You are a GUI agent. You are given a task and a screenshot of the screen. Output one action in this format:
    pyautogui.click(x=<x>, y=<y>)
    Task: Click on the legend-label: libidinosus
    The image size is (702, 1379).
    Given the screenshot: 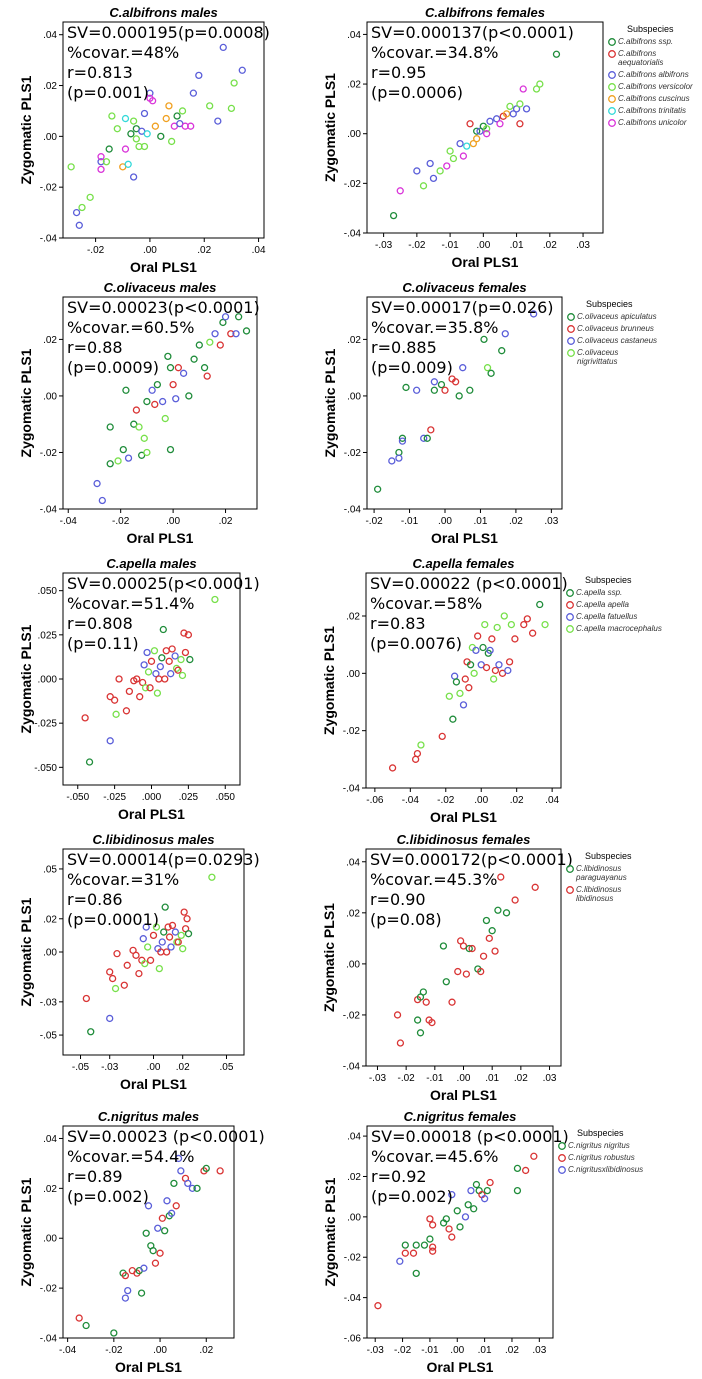 What is the action you would take?
    pyautogui.click(x=594, y=898)
    